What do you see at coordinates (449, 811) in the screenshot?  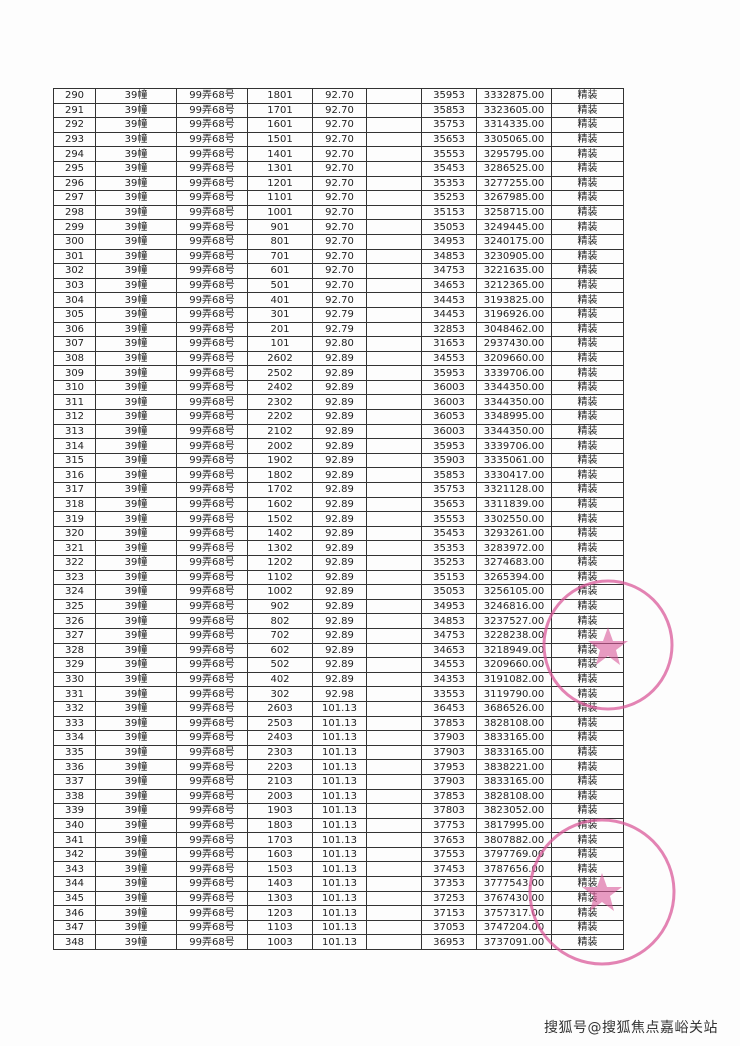 I see `unit-price: 37803` at bounding box center [449, 811].